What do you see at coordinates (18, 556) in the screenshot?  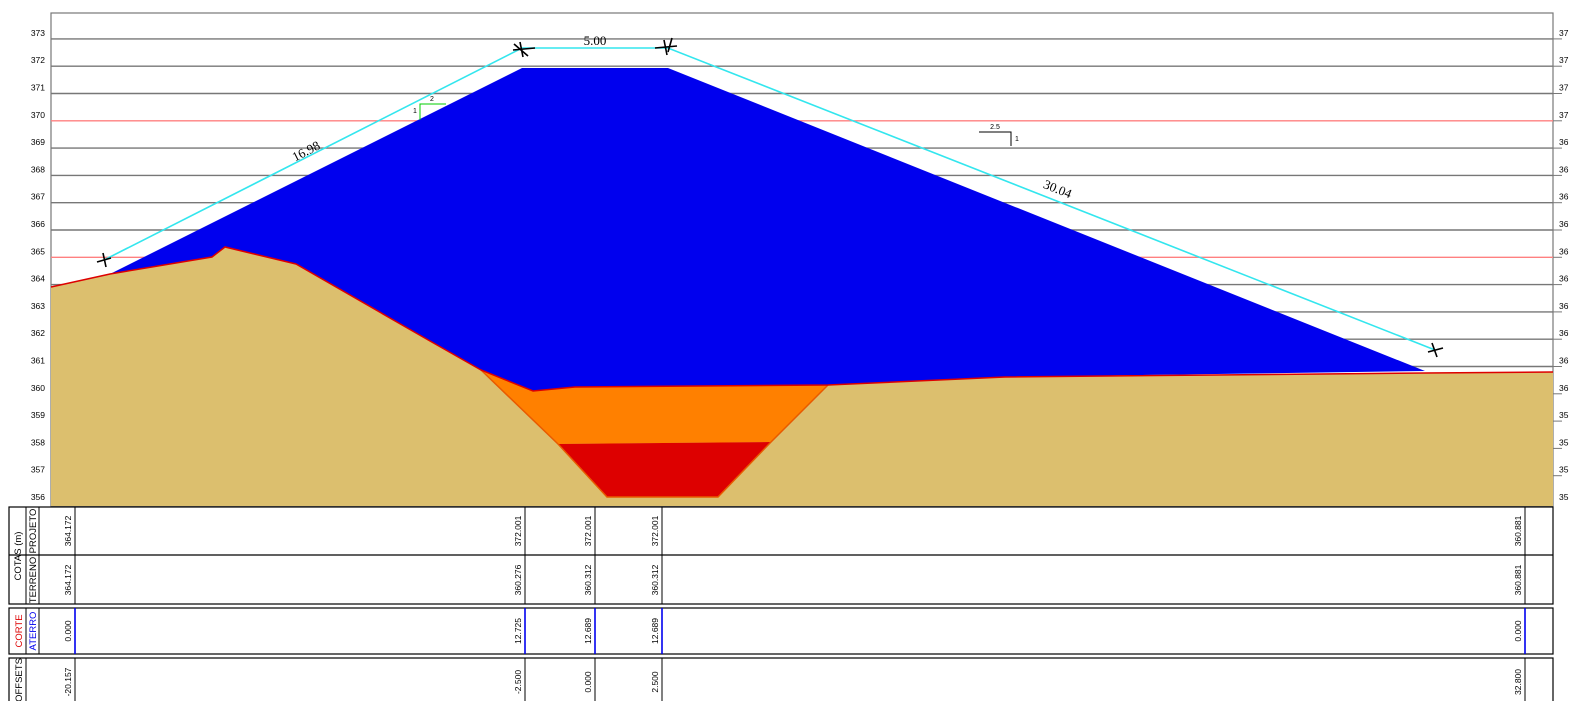 I see `cotas-label: COTAS (m)` at bounding box center [18, 556].